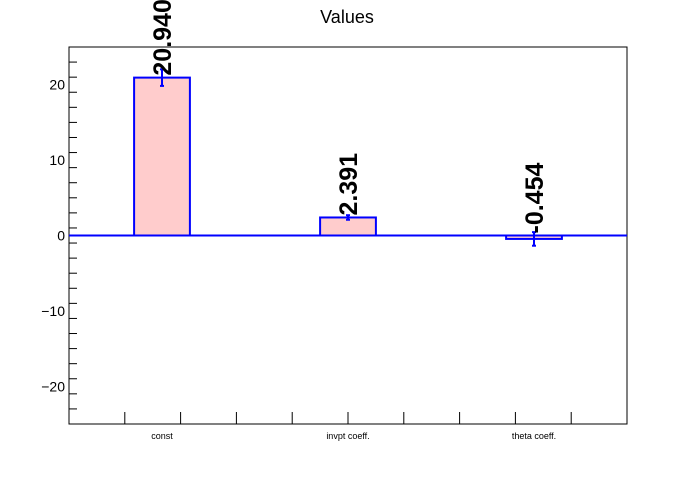  Describe the element at coordinates (53, 386) in the screenshot. I see `y-tick-label: −20` at that location.